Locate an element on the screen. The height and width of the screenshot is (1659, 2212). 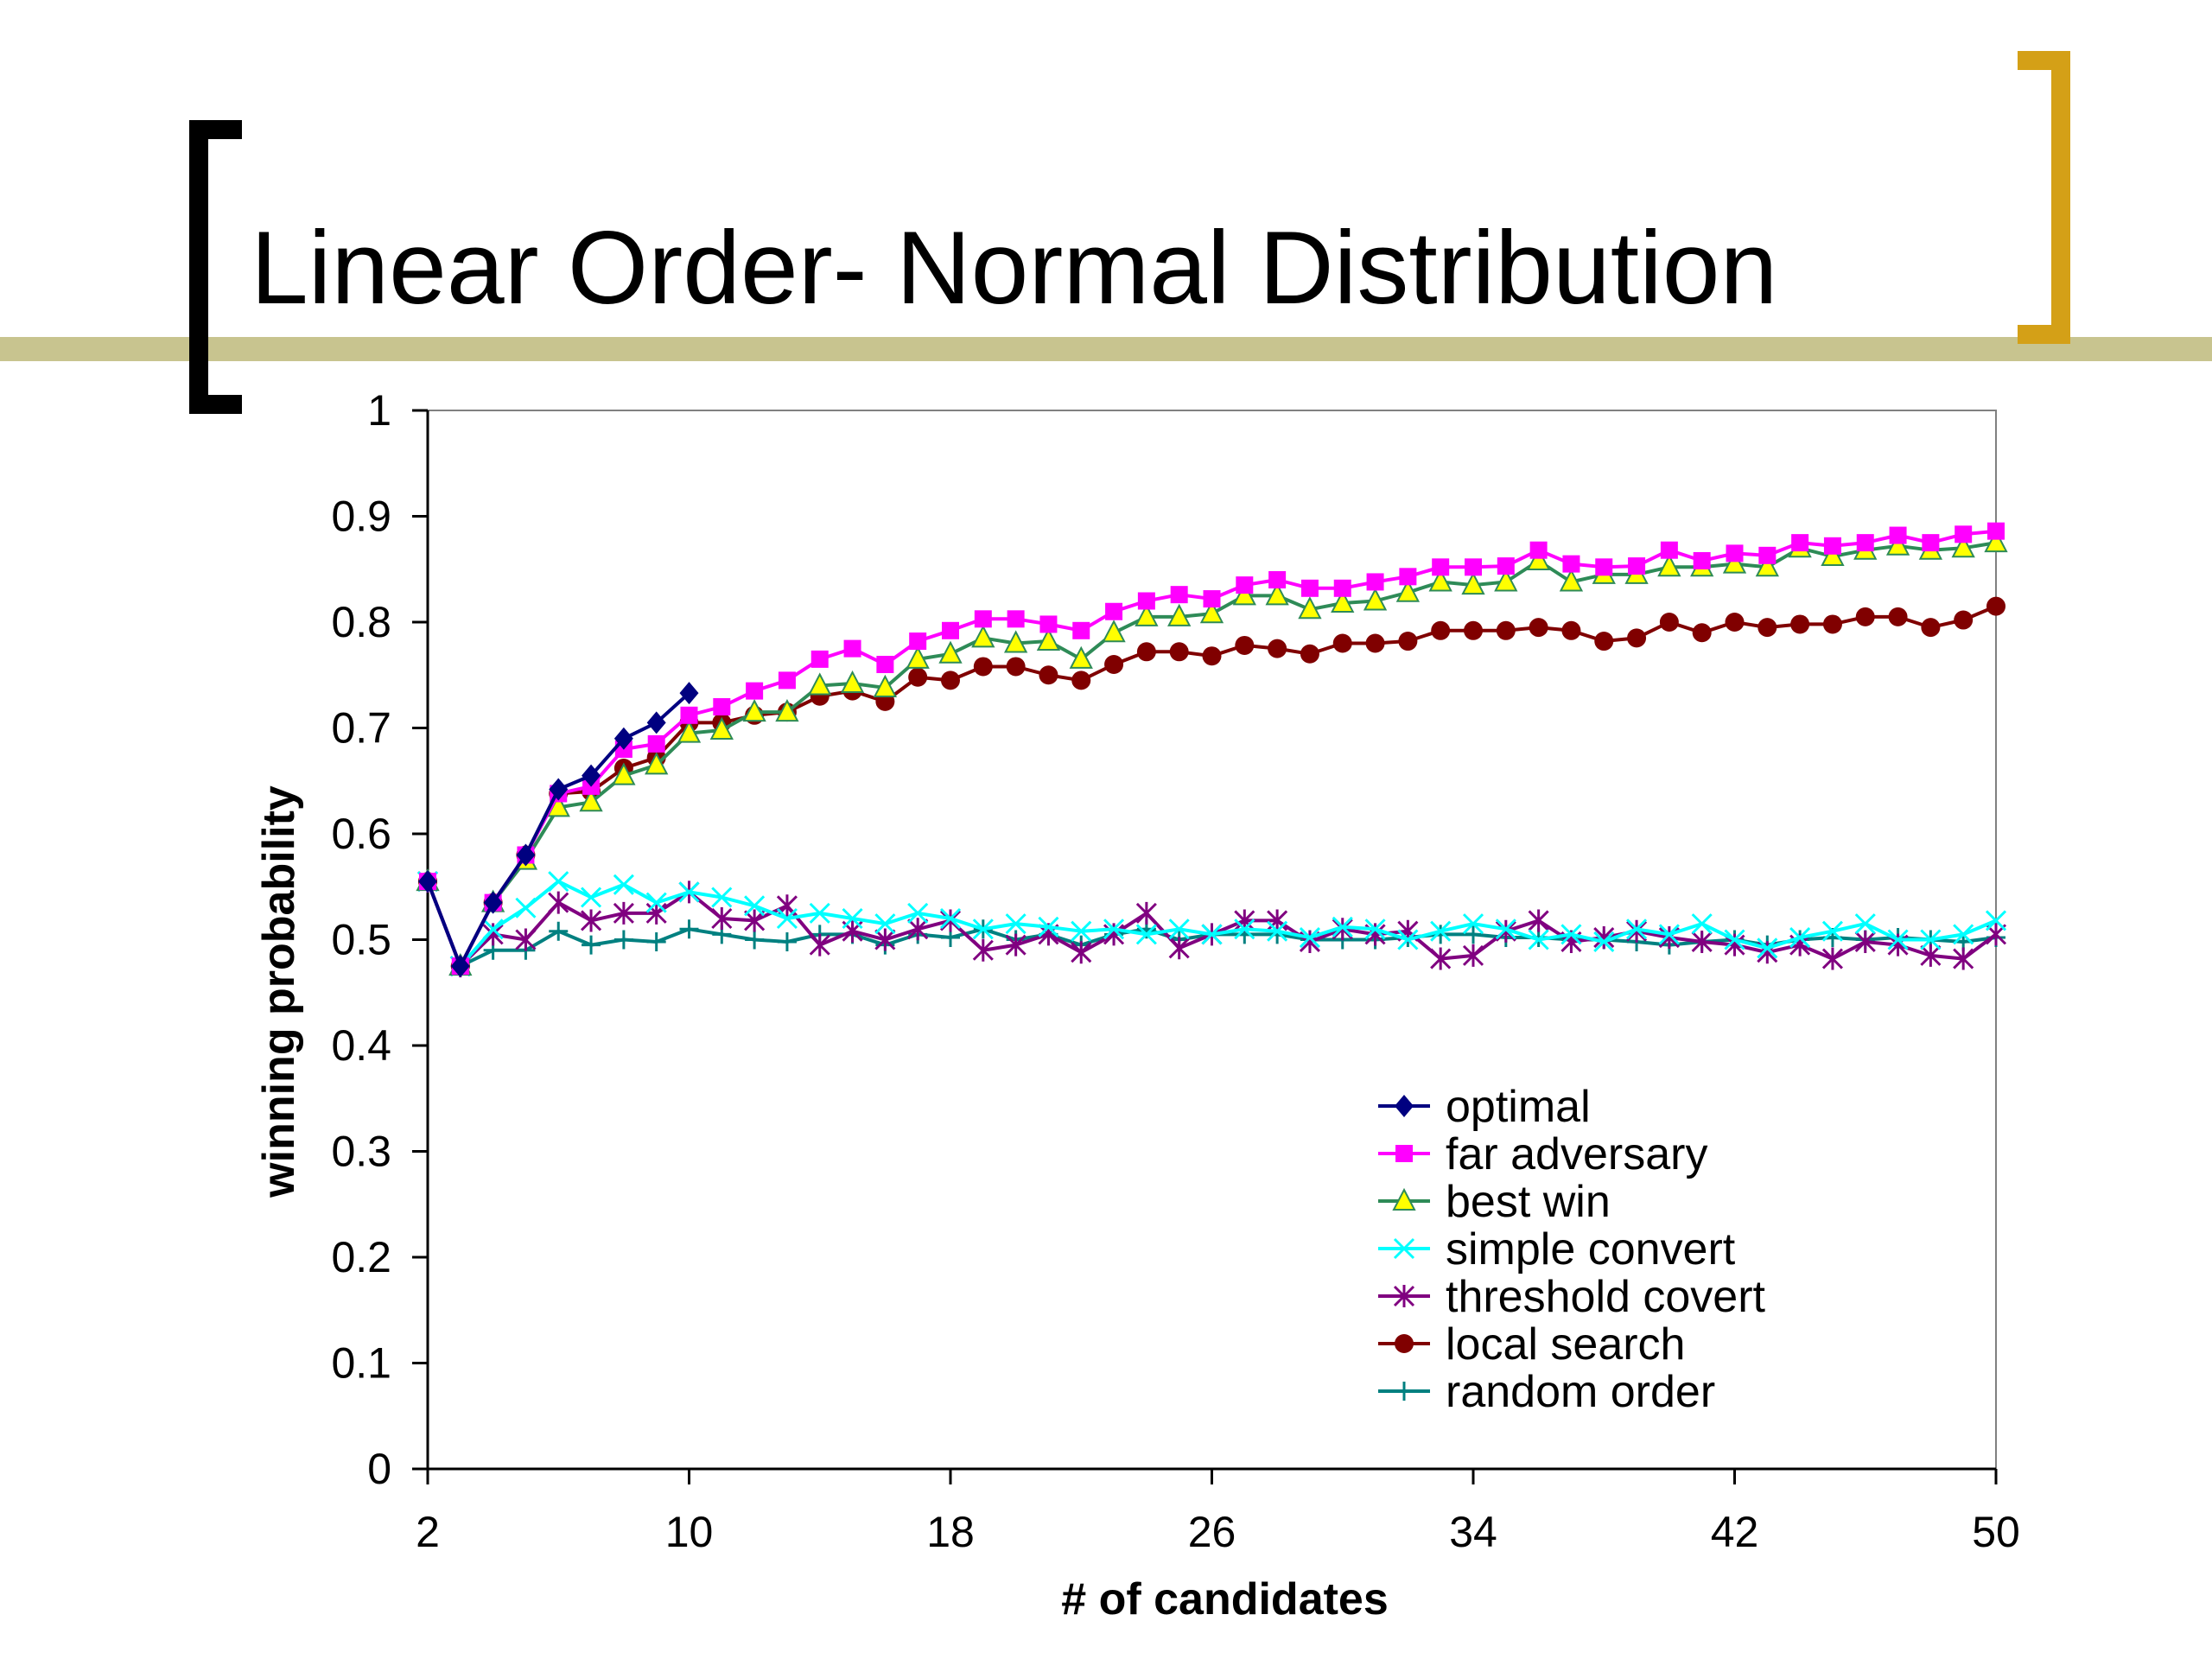
y-tick-label: 0.2 is located at coordinates (361, 1257).